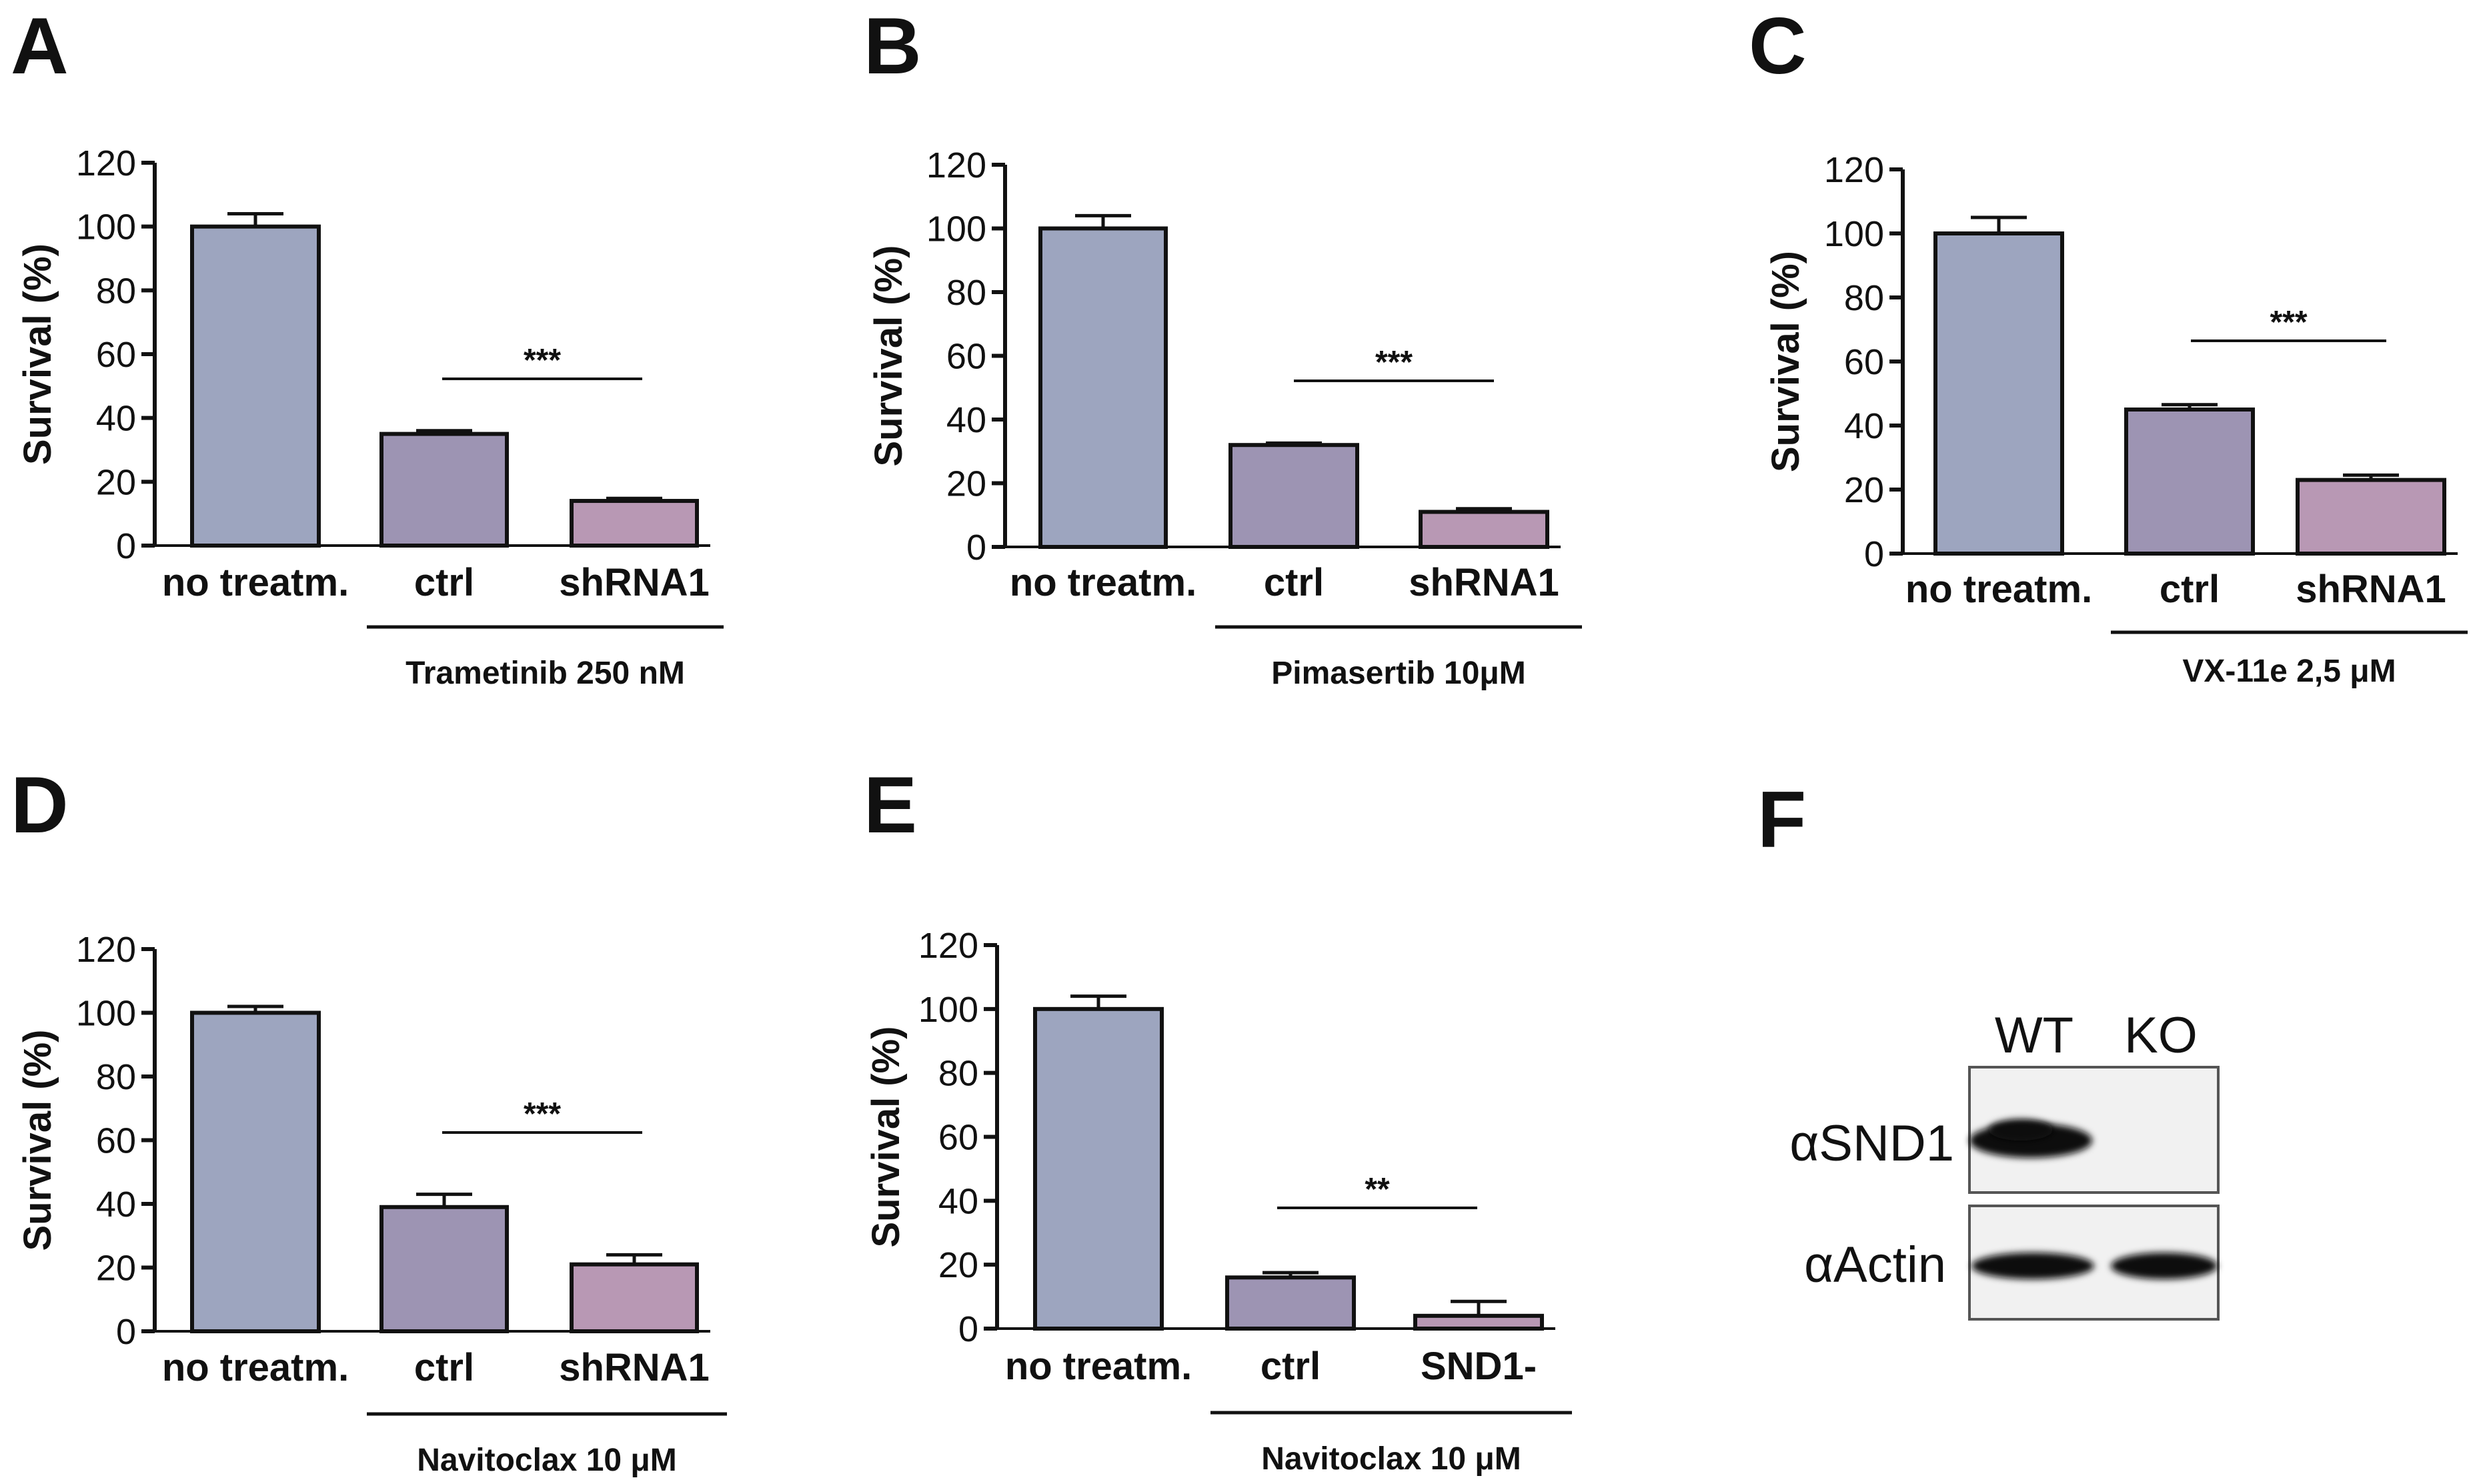 The width and height of the screenshot is (2489, 1484). I want to click on panel-a-y-tick-label-20: 20, so click(116, 482).